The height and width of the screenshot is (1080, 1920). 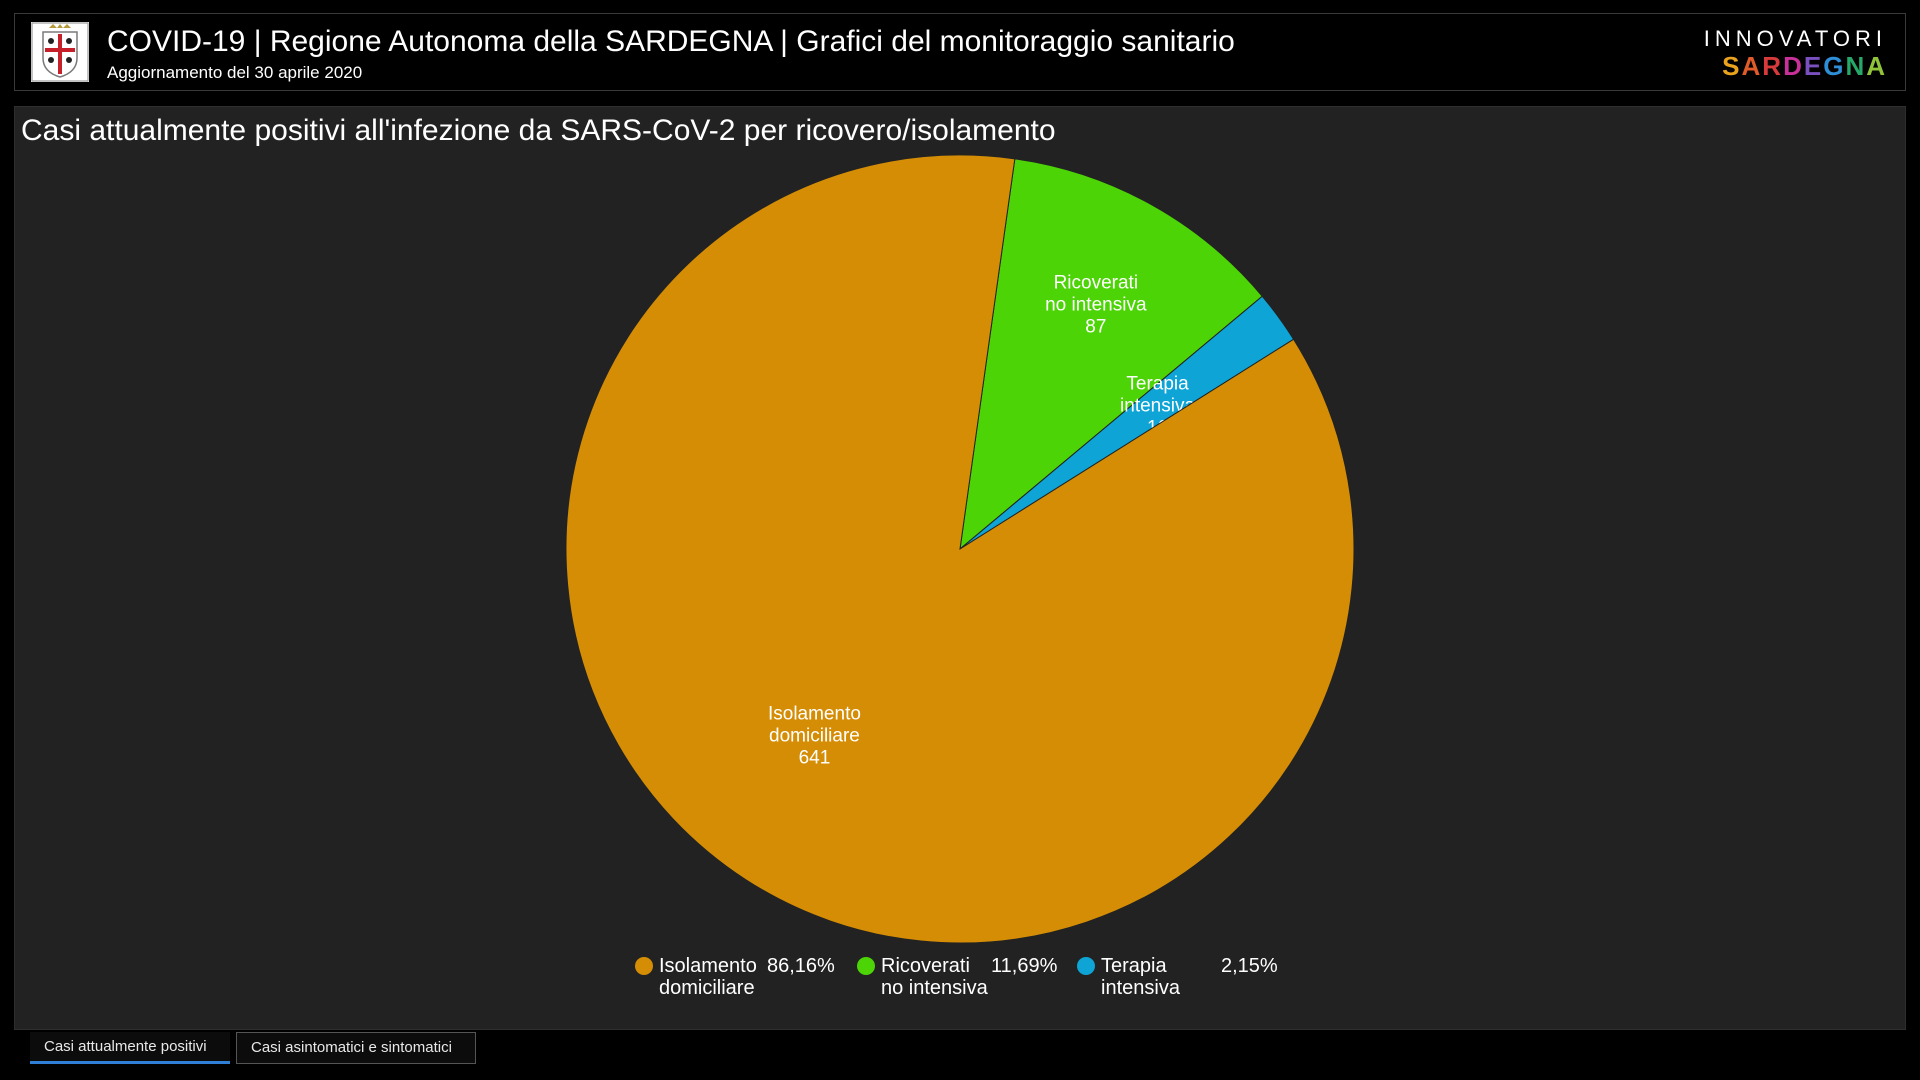 What do you see at coordinates (1813, 66) in the screenshot?
I see `brand-letter: E` at bounding box center [1813, 66].